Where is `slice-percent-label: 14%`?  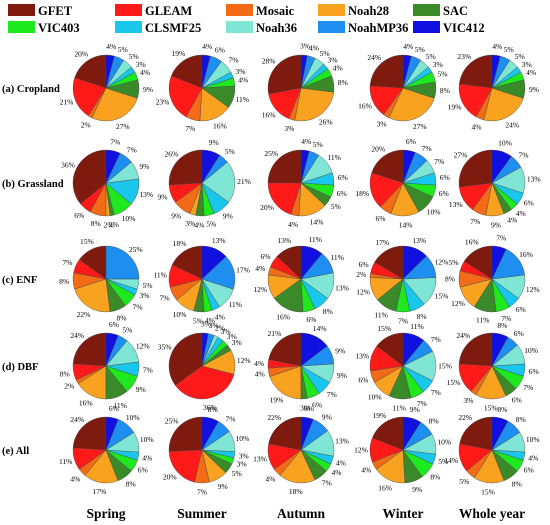
slice-percent-label: 14% is located at coordinates (320, 328).